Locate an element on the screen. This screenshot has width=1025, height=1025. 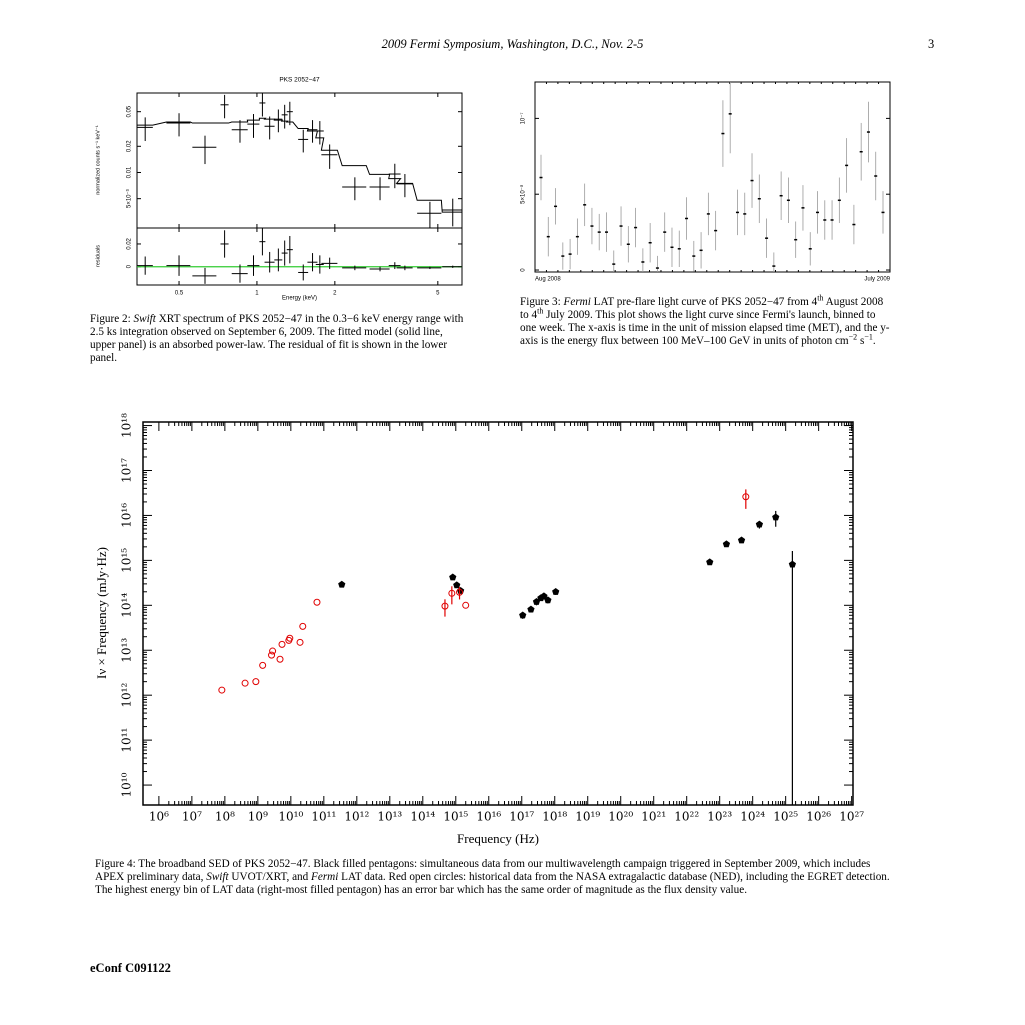
caption-text: s is located at coordinates (861, 341).